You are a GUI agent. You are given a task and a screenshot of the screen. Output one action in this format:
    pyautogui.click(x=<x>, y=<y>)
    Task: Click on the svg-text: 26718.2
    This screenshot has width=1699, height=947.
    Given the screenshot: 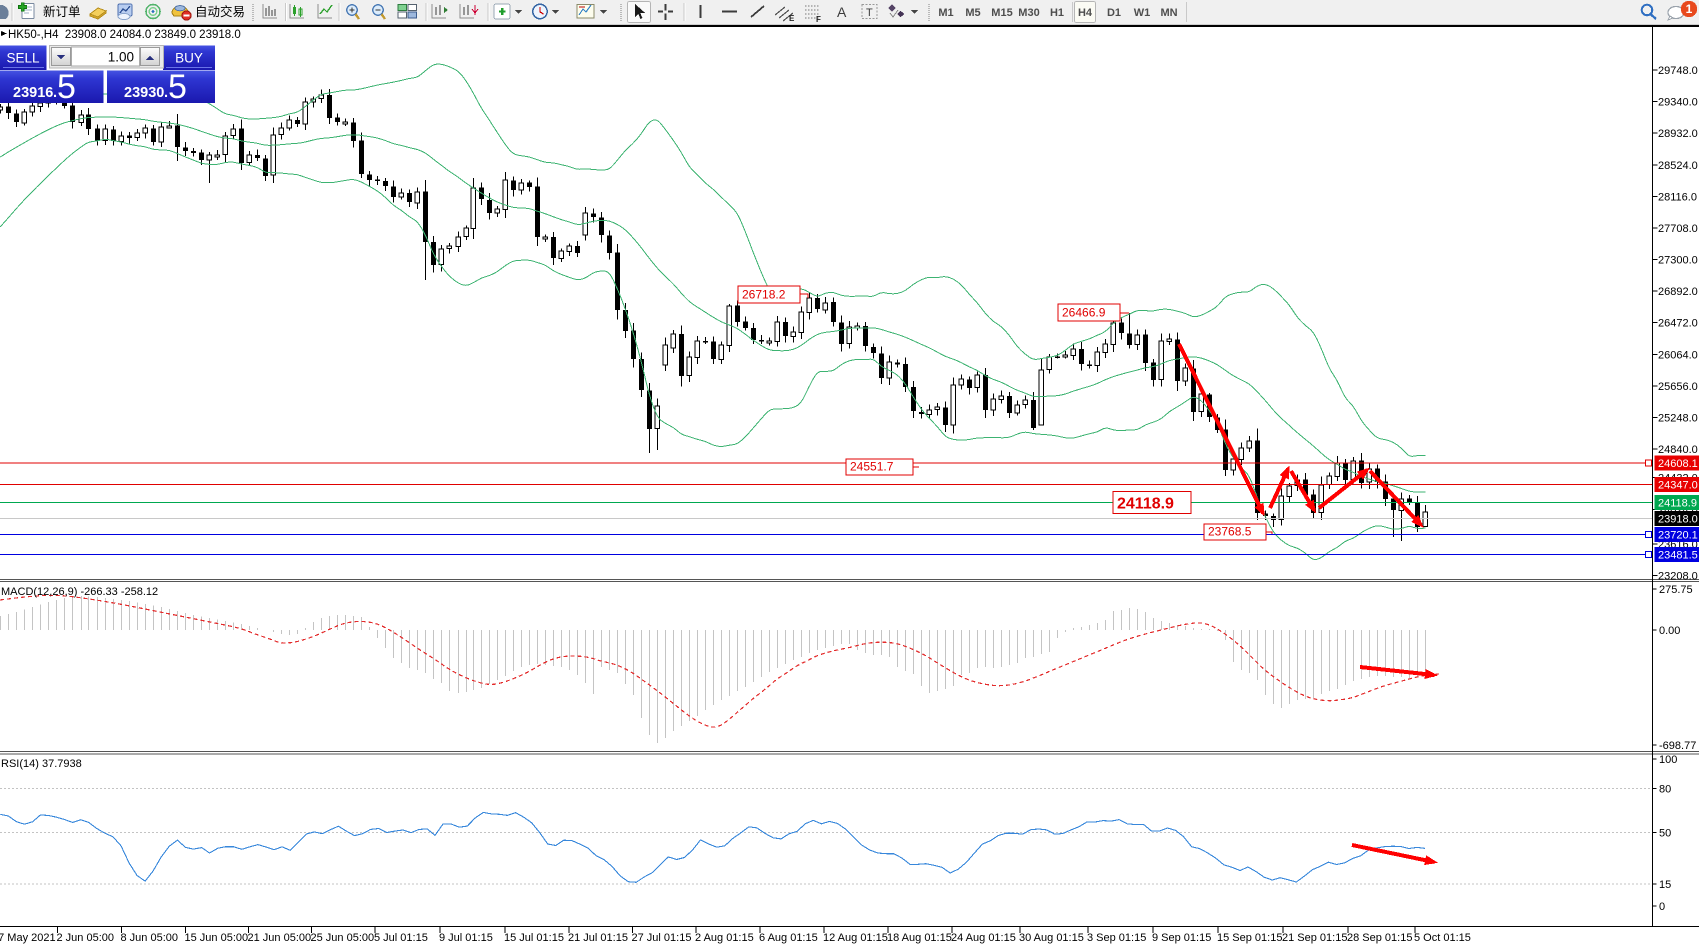 What is the action you would take?
    pyautogui.click(x=764, y=295)
    